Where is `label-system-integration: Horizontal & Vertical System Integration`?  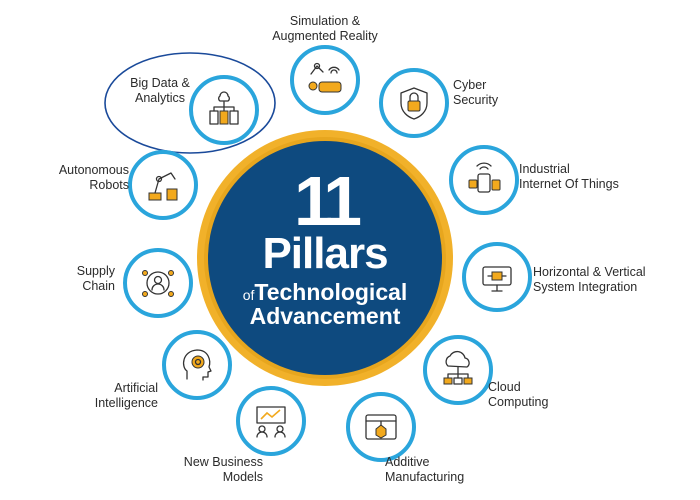
label-system-integration: Horizontal & Vertical System Integration is located at coordinates (589, 280).